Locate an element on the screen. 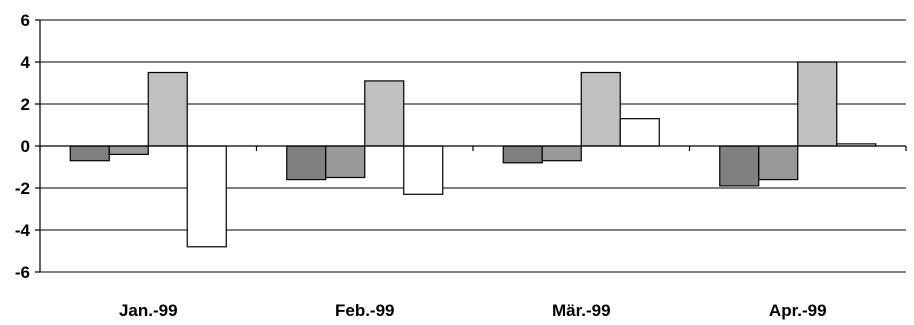 This screenshot has width=914, height=325. x-category-label: Mär.-99 is located at coordinates (581, 310).